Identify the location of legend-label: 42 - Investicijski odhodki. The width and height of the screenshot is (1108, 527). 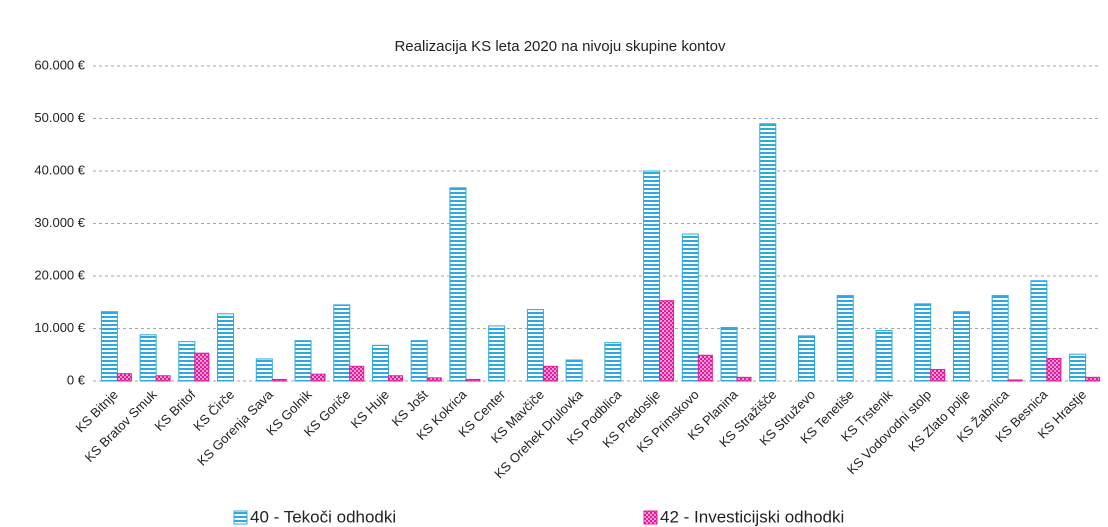
(752, 516).